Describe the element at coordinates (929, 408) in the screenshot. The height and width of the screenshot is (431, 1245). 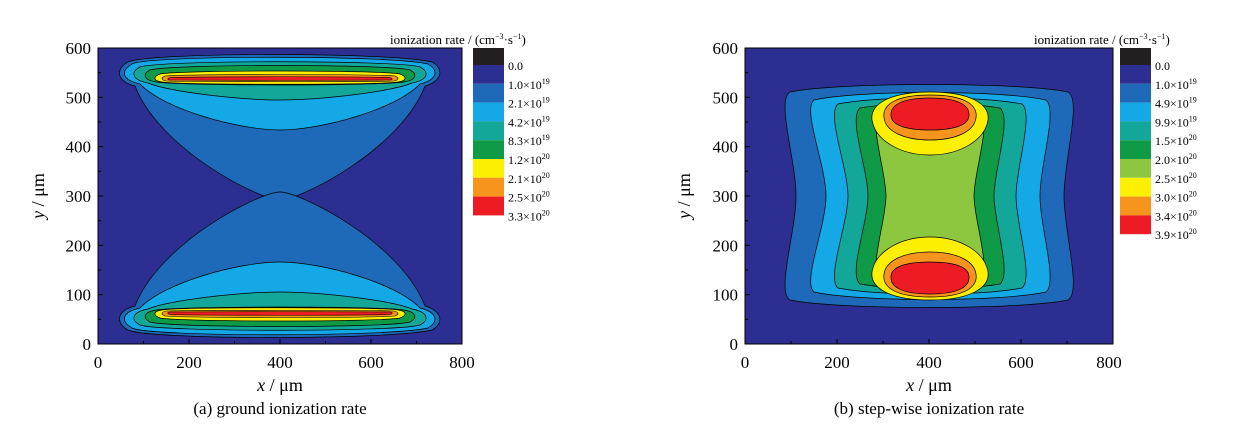
I see `caption-b: (b) step-wise ionization rate` at that location.